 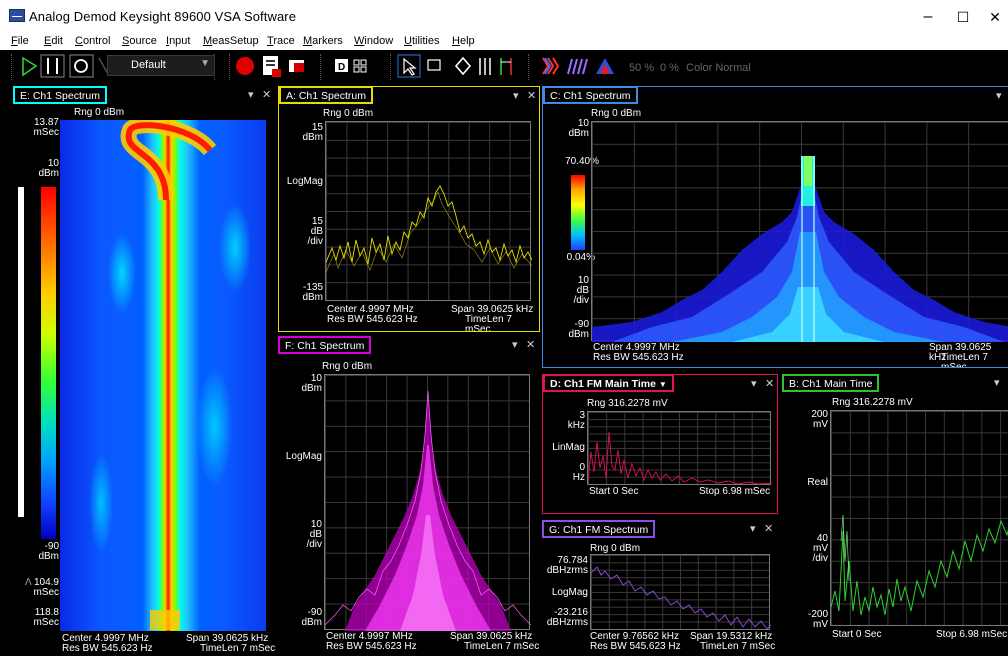 I want to click on panel-f-div-u2: /div, so click(x=314, y=544).